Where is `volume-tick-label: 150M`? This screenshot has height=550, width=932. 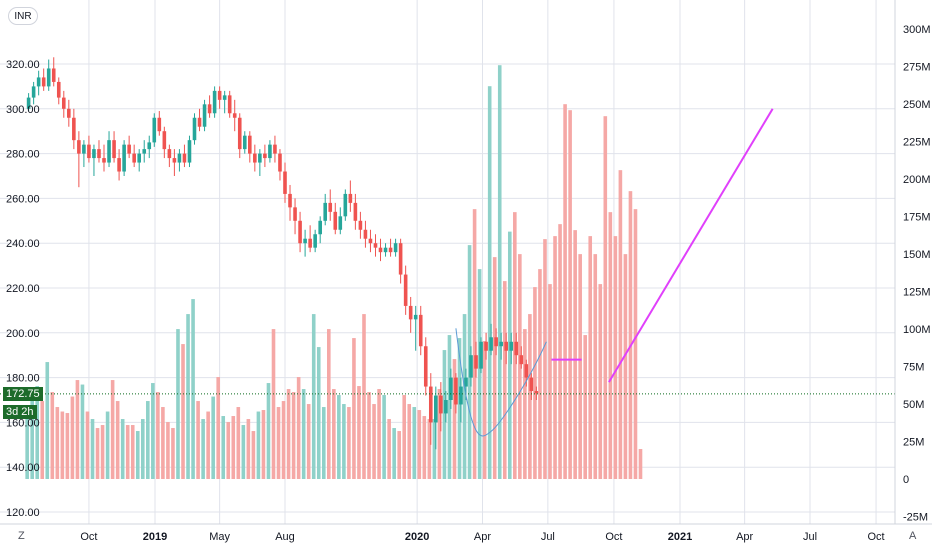 volume-tick-label: 150M is located at coordinates (917, 255).